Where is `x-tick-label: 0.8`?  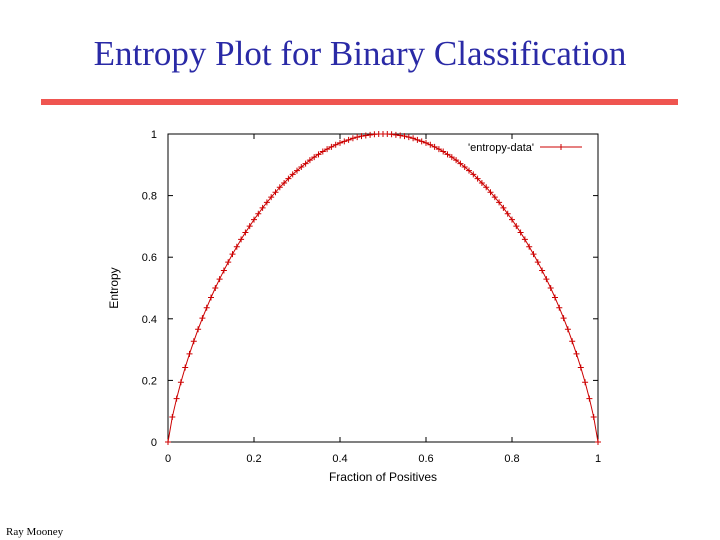
x-tick-label: 0.8 is located at coordinates (511, 459).